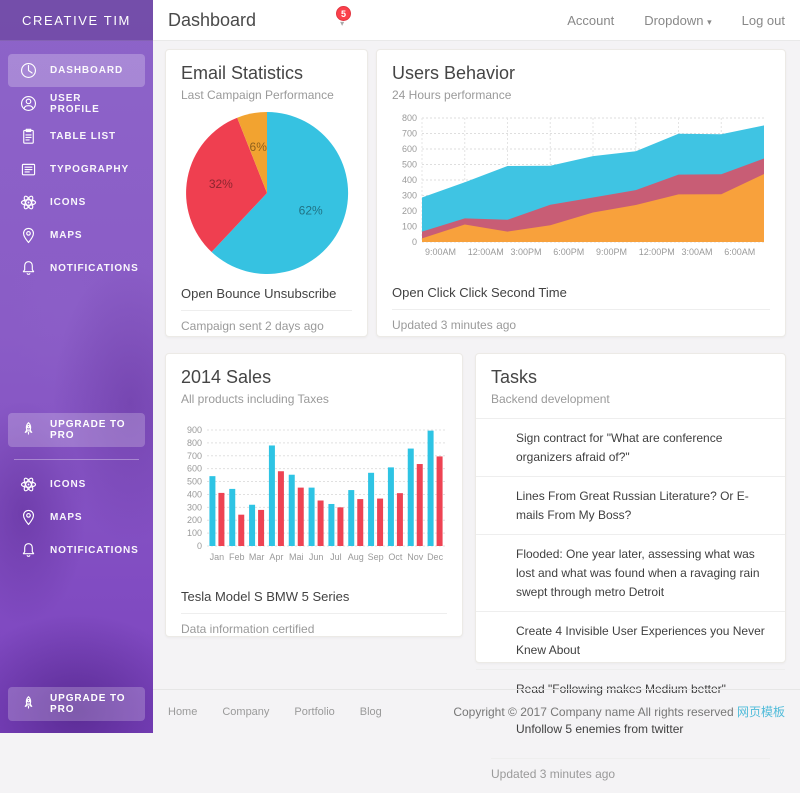  Describe the element at coordinates (370, 711) in the screenshot. I see `footer-link-blog: Blog` at that location.